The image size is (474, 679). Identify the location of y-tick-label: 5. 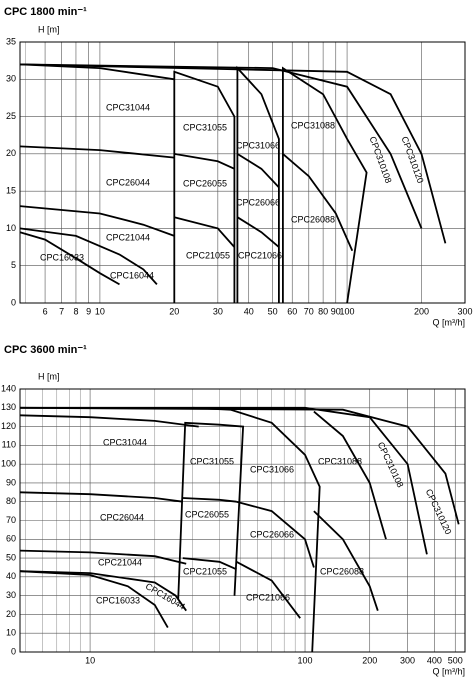
(13, 265).